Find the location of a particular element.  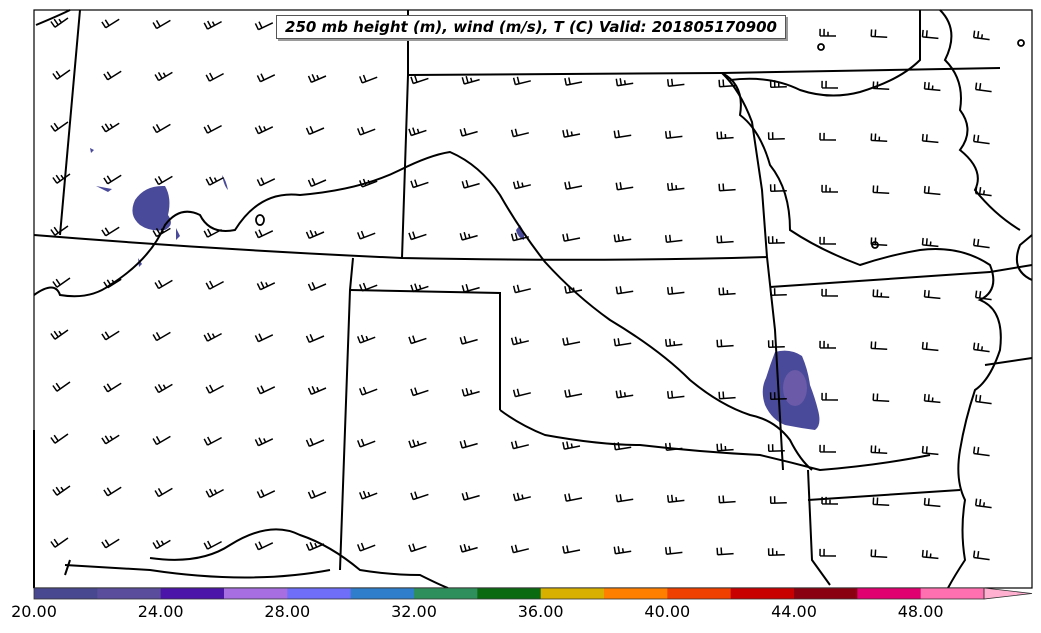

temperature-shade-core is located at coordinates (795, 388).